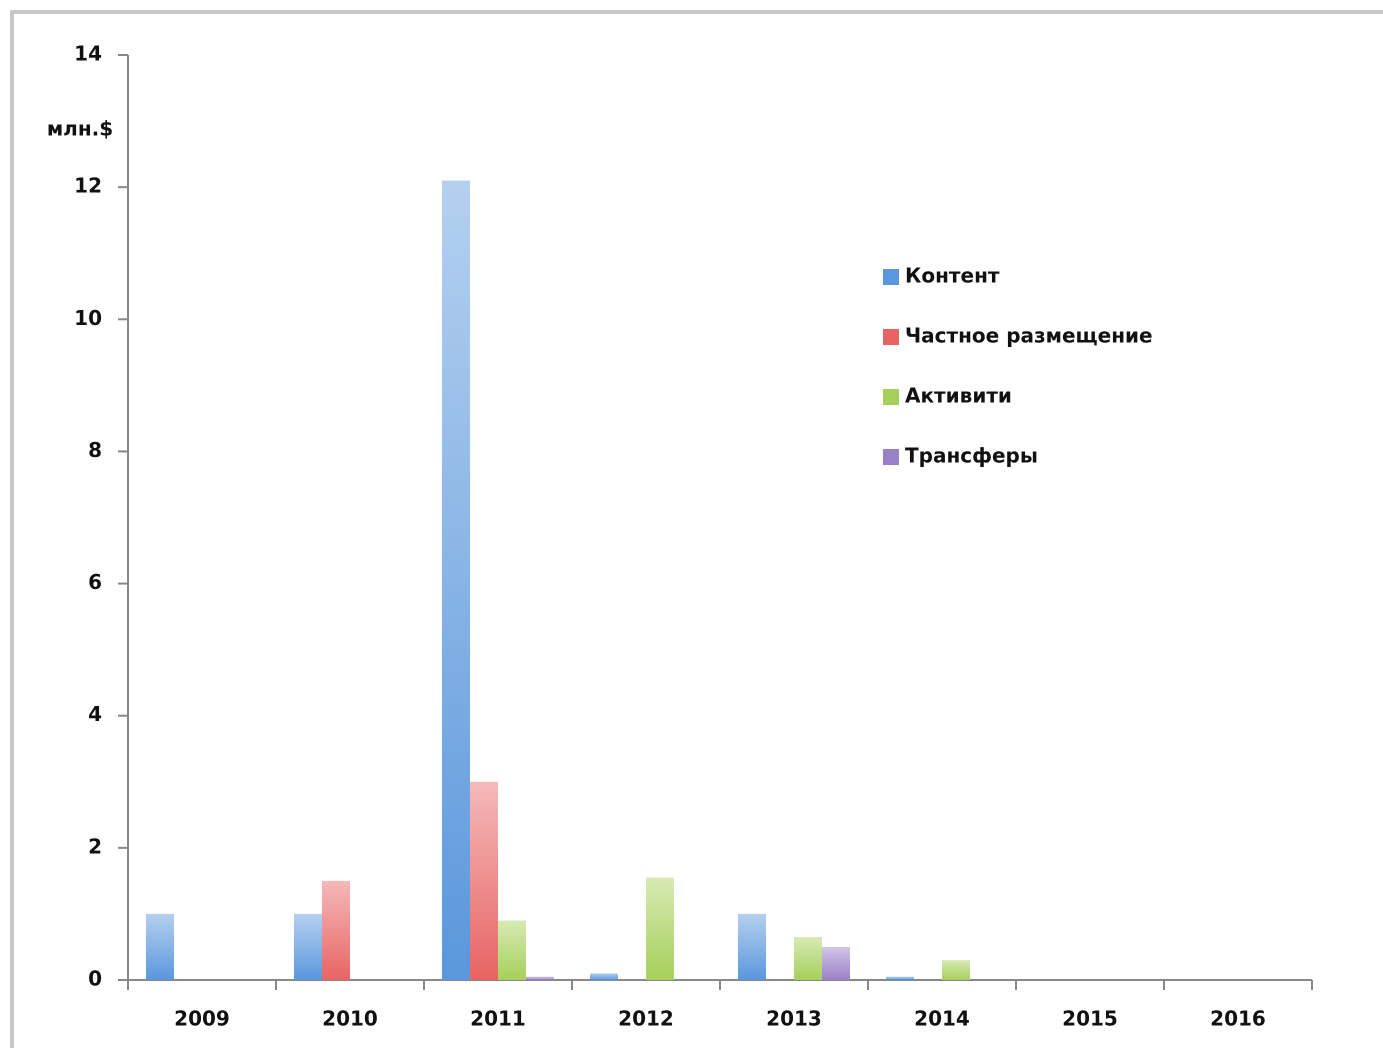 The height and width of the screenshot is (1048, 1383). Describe the element at coordinates (498, 1019) in the screenshot. I see `x-tick-label: 2011` at that location.